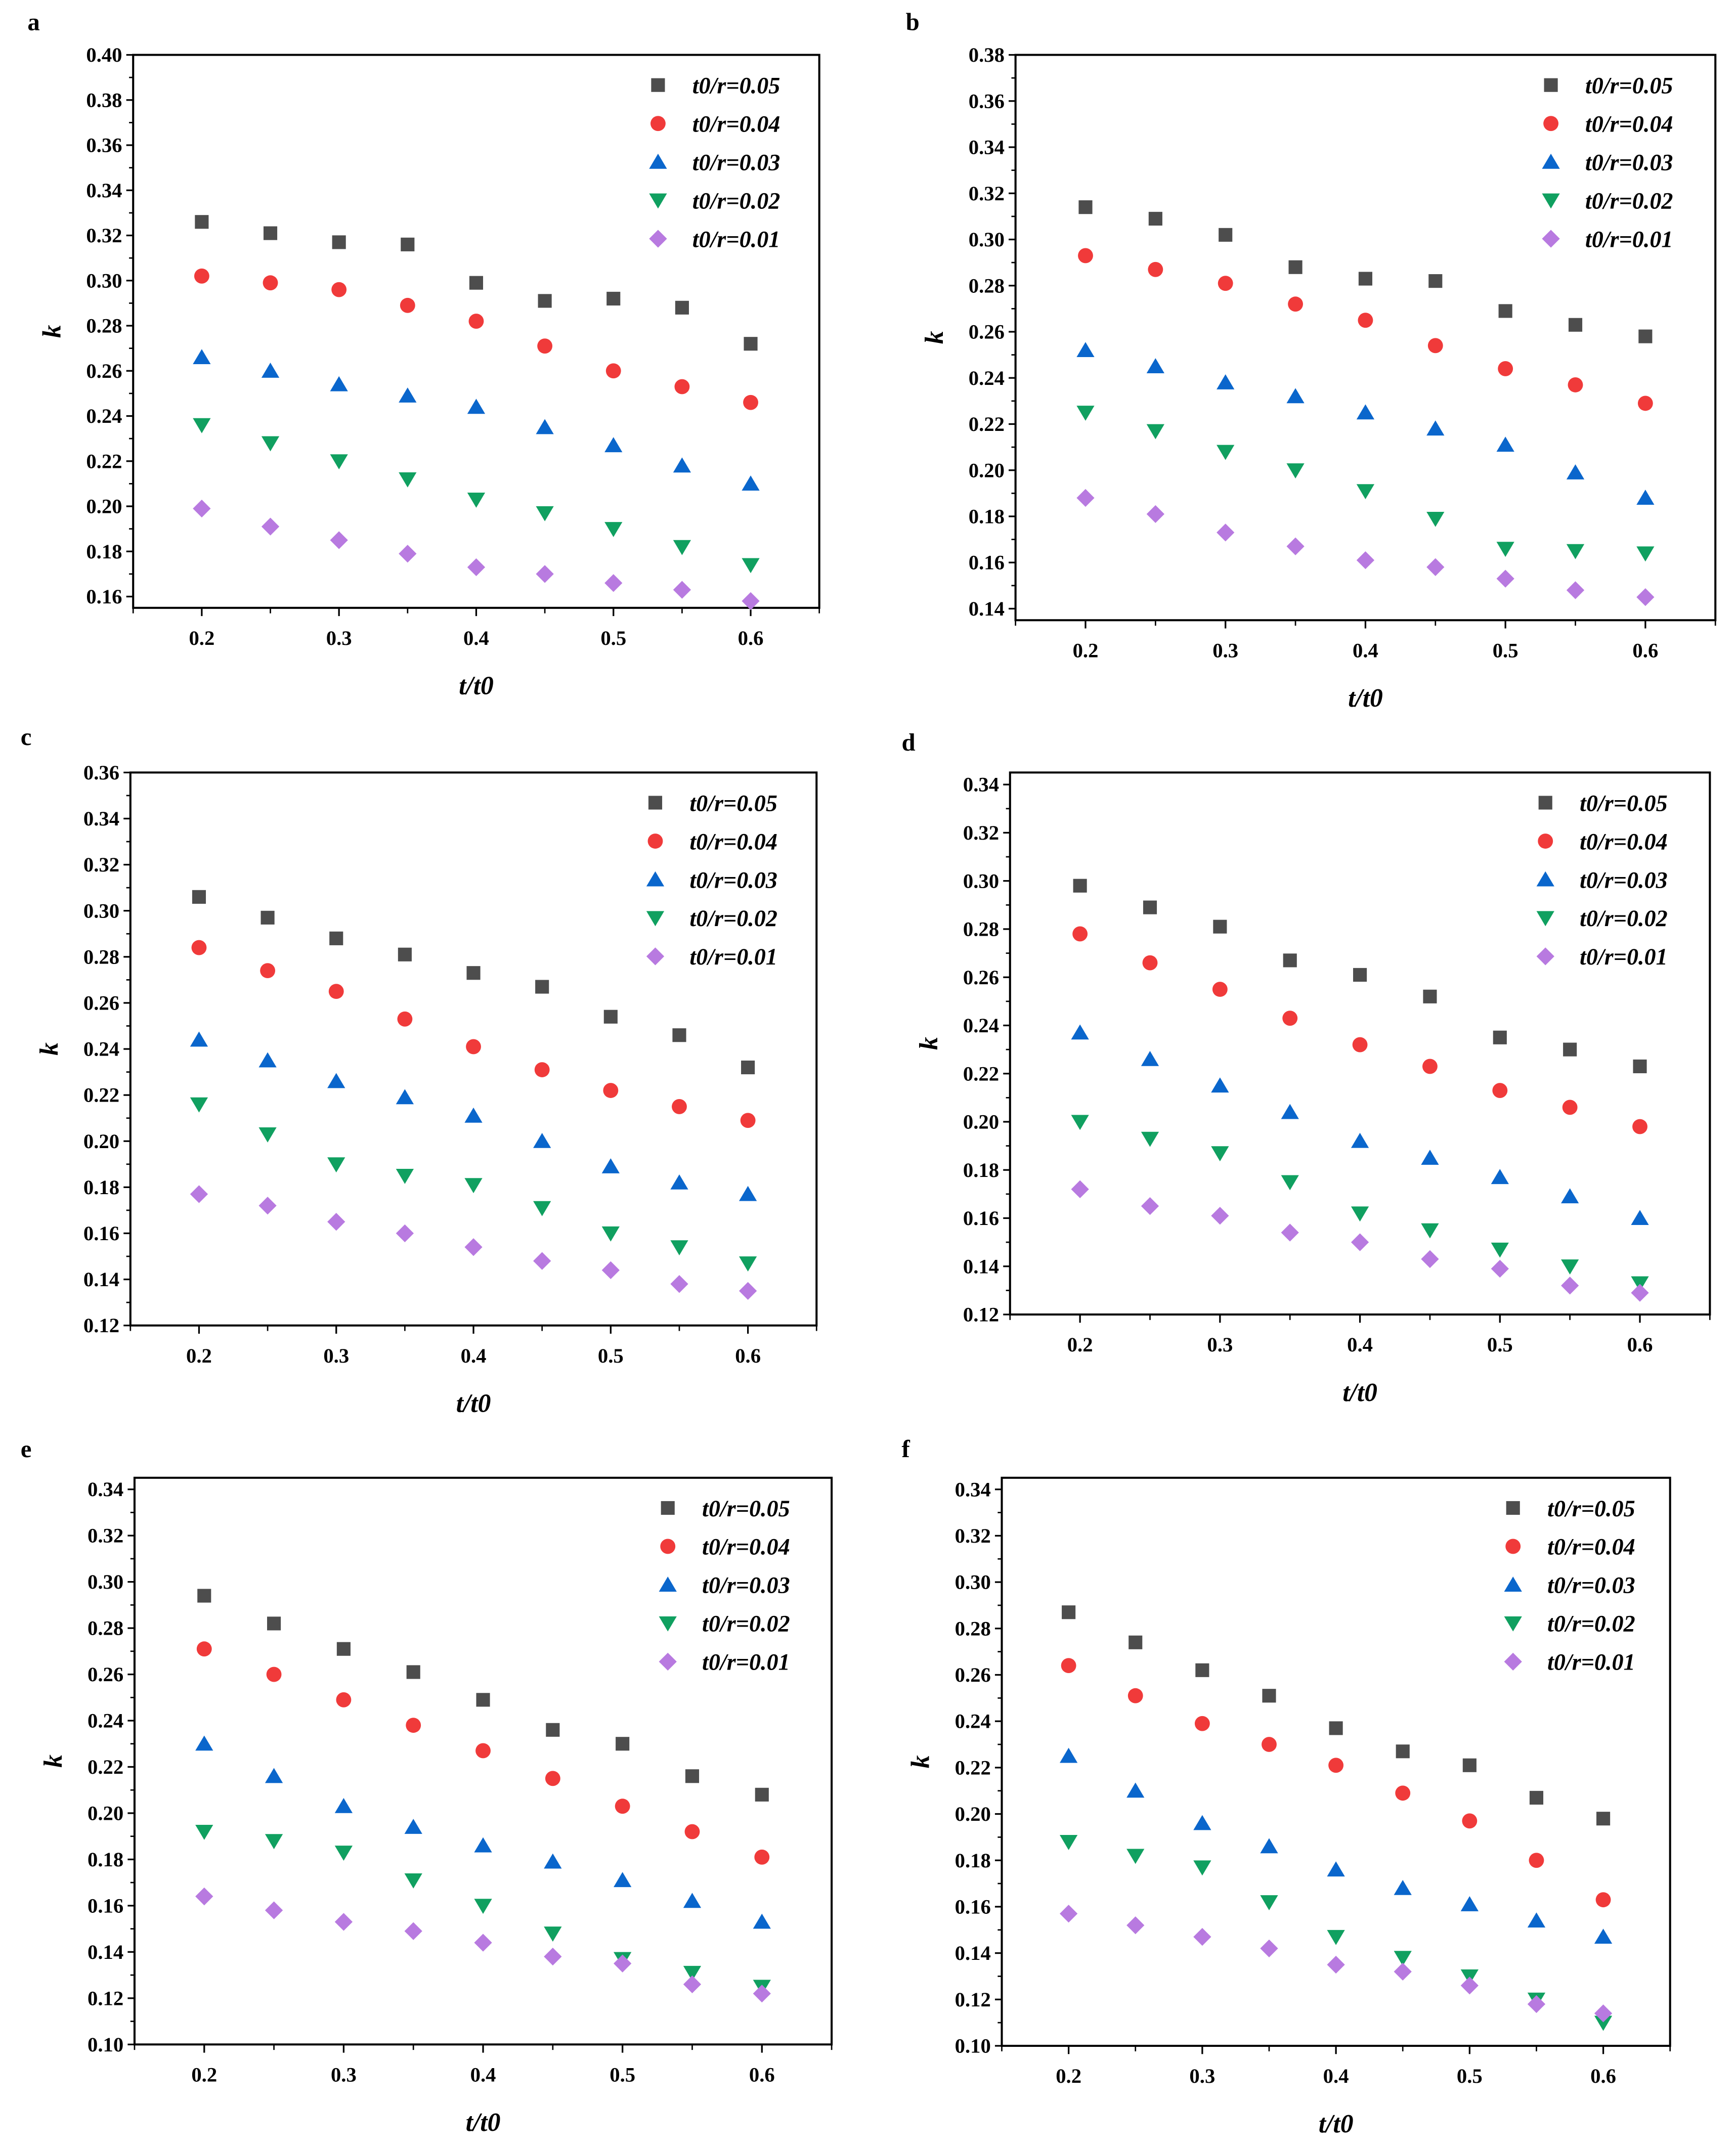 This screenshot has height=2146, width=1736. Describe the element at coordinates (746, 1508) in the screenshot. I see `legend-entry: t0/r=0.05` at that location.